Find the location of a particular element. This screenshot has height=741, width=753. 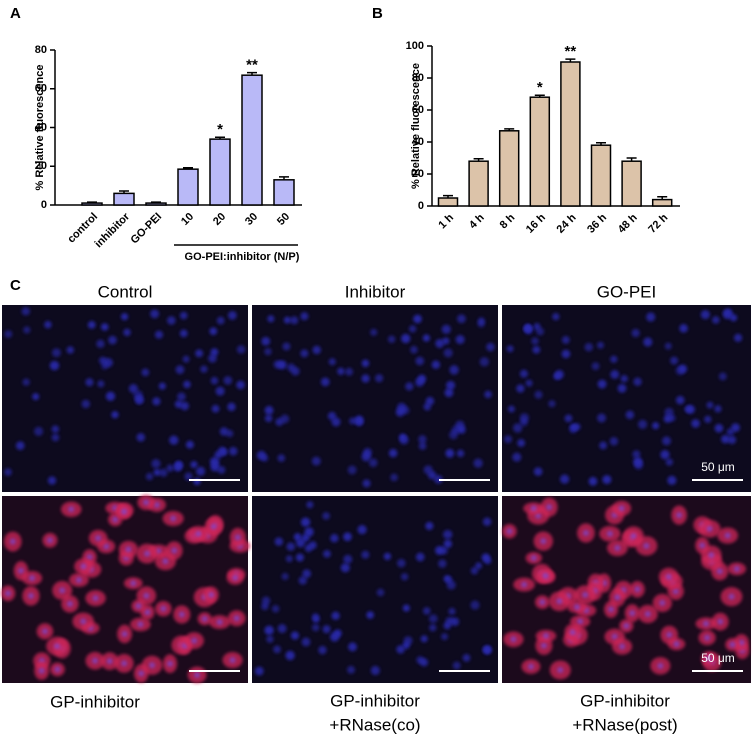

condition-label: GP-inhibitor is located at coordinates (375, 700).